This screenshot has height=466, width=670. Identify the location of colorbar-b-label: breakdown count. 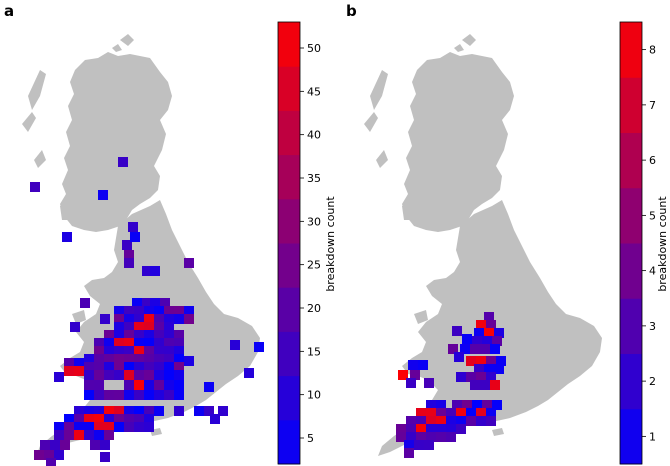
(662, 244).